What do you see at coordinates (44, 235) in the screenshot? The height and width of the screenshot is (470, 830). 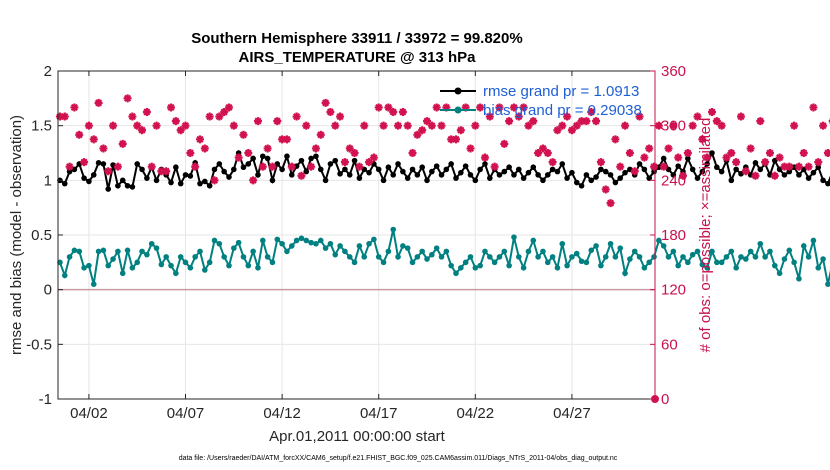 I see `y-axis-left: 2 1.5 1 0.5 0 -0.5 -1` at bounding box center [44, 235].